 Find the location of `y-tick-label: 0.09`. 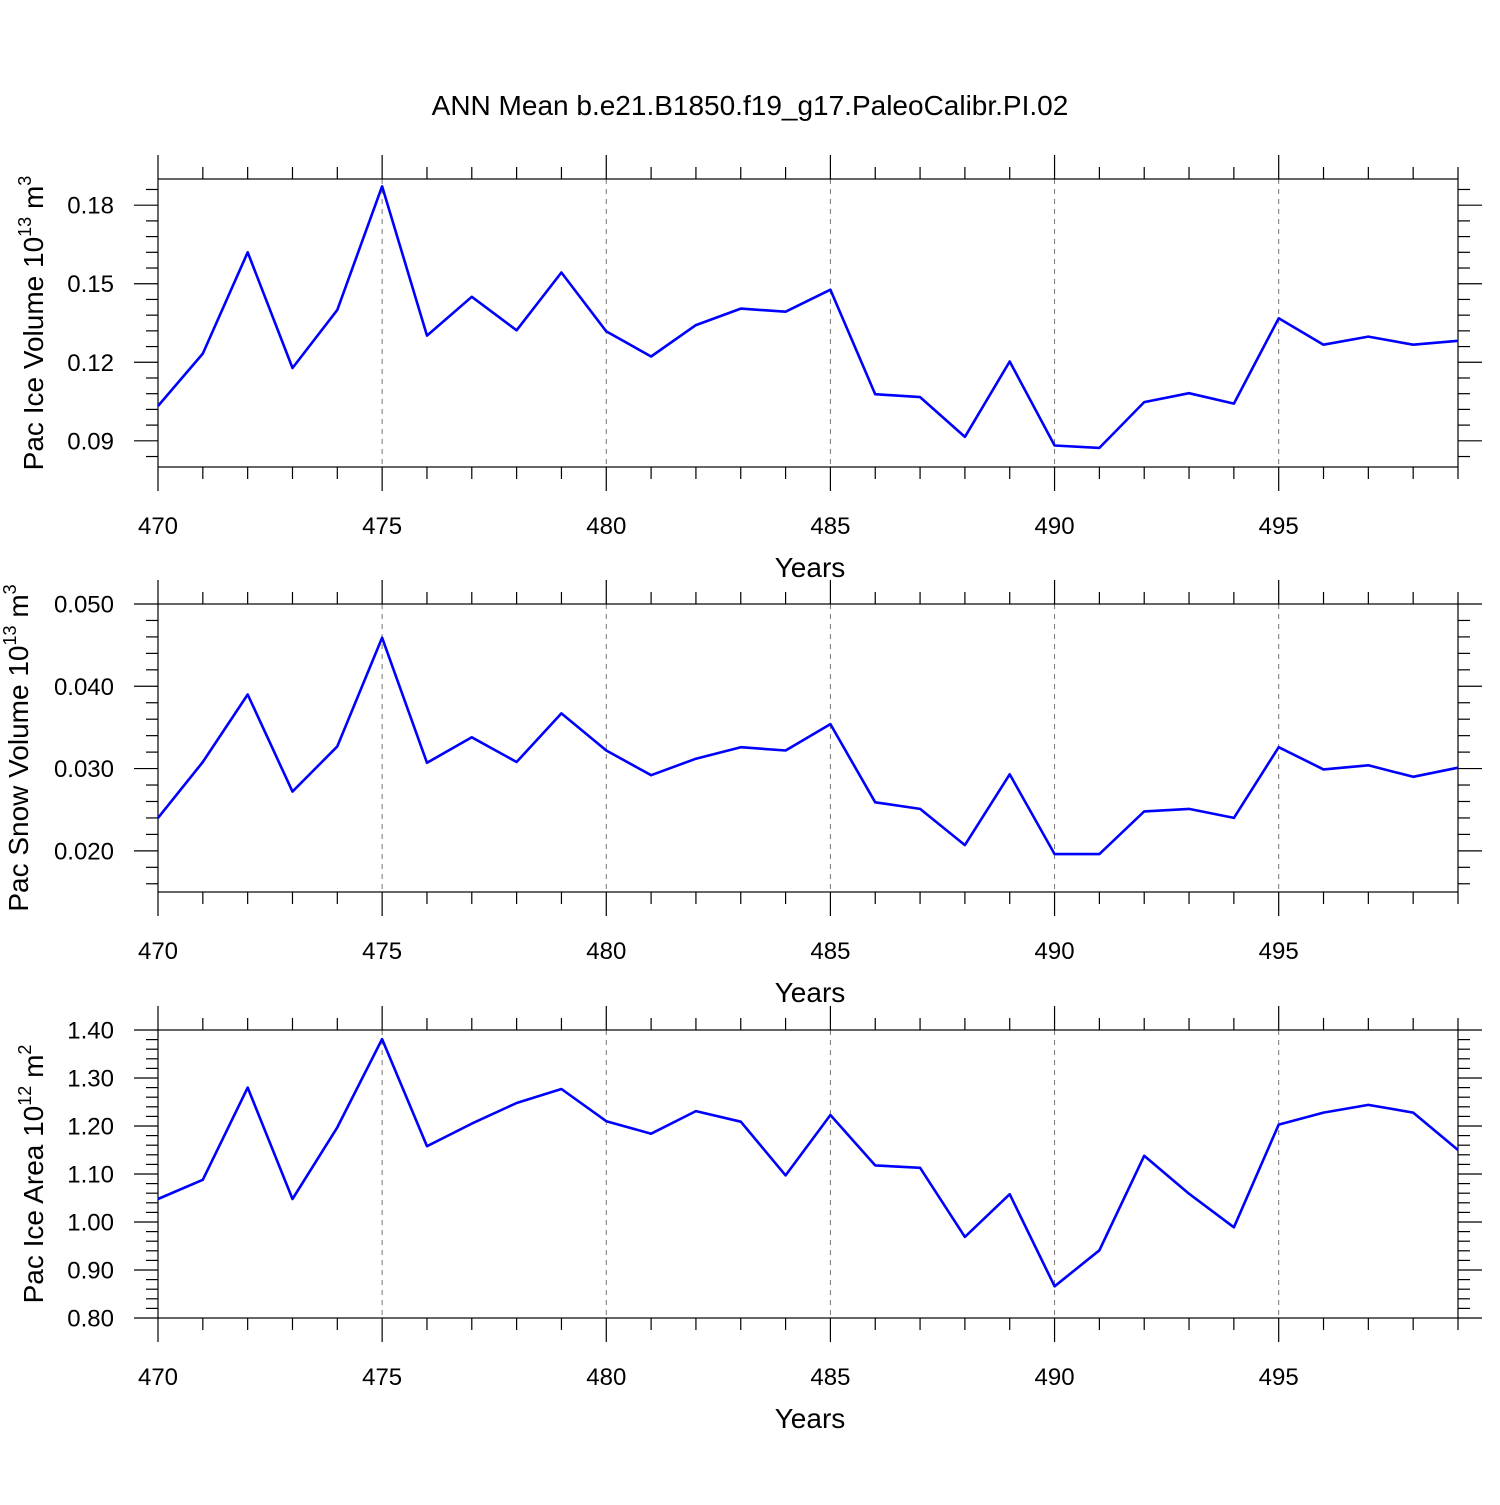

y-tick-label: 0.09 is located at coordinates (90, 441).